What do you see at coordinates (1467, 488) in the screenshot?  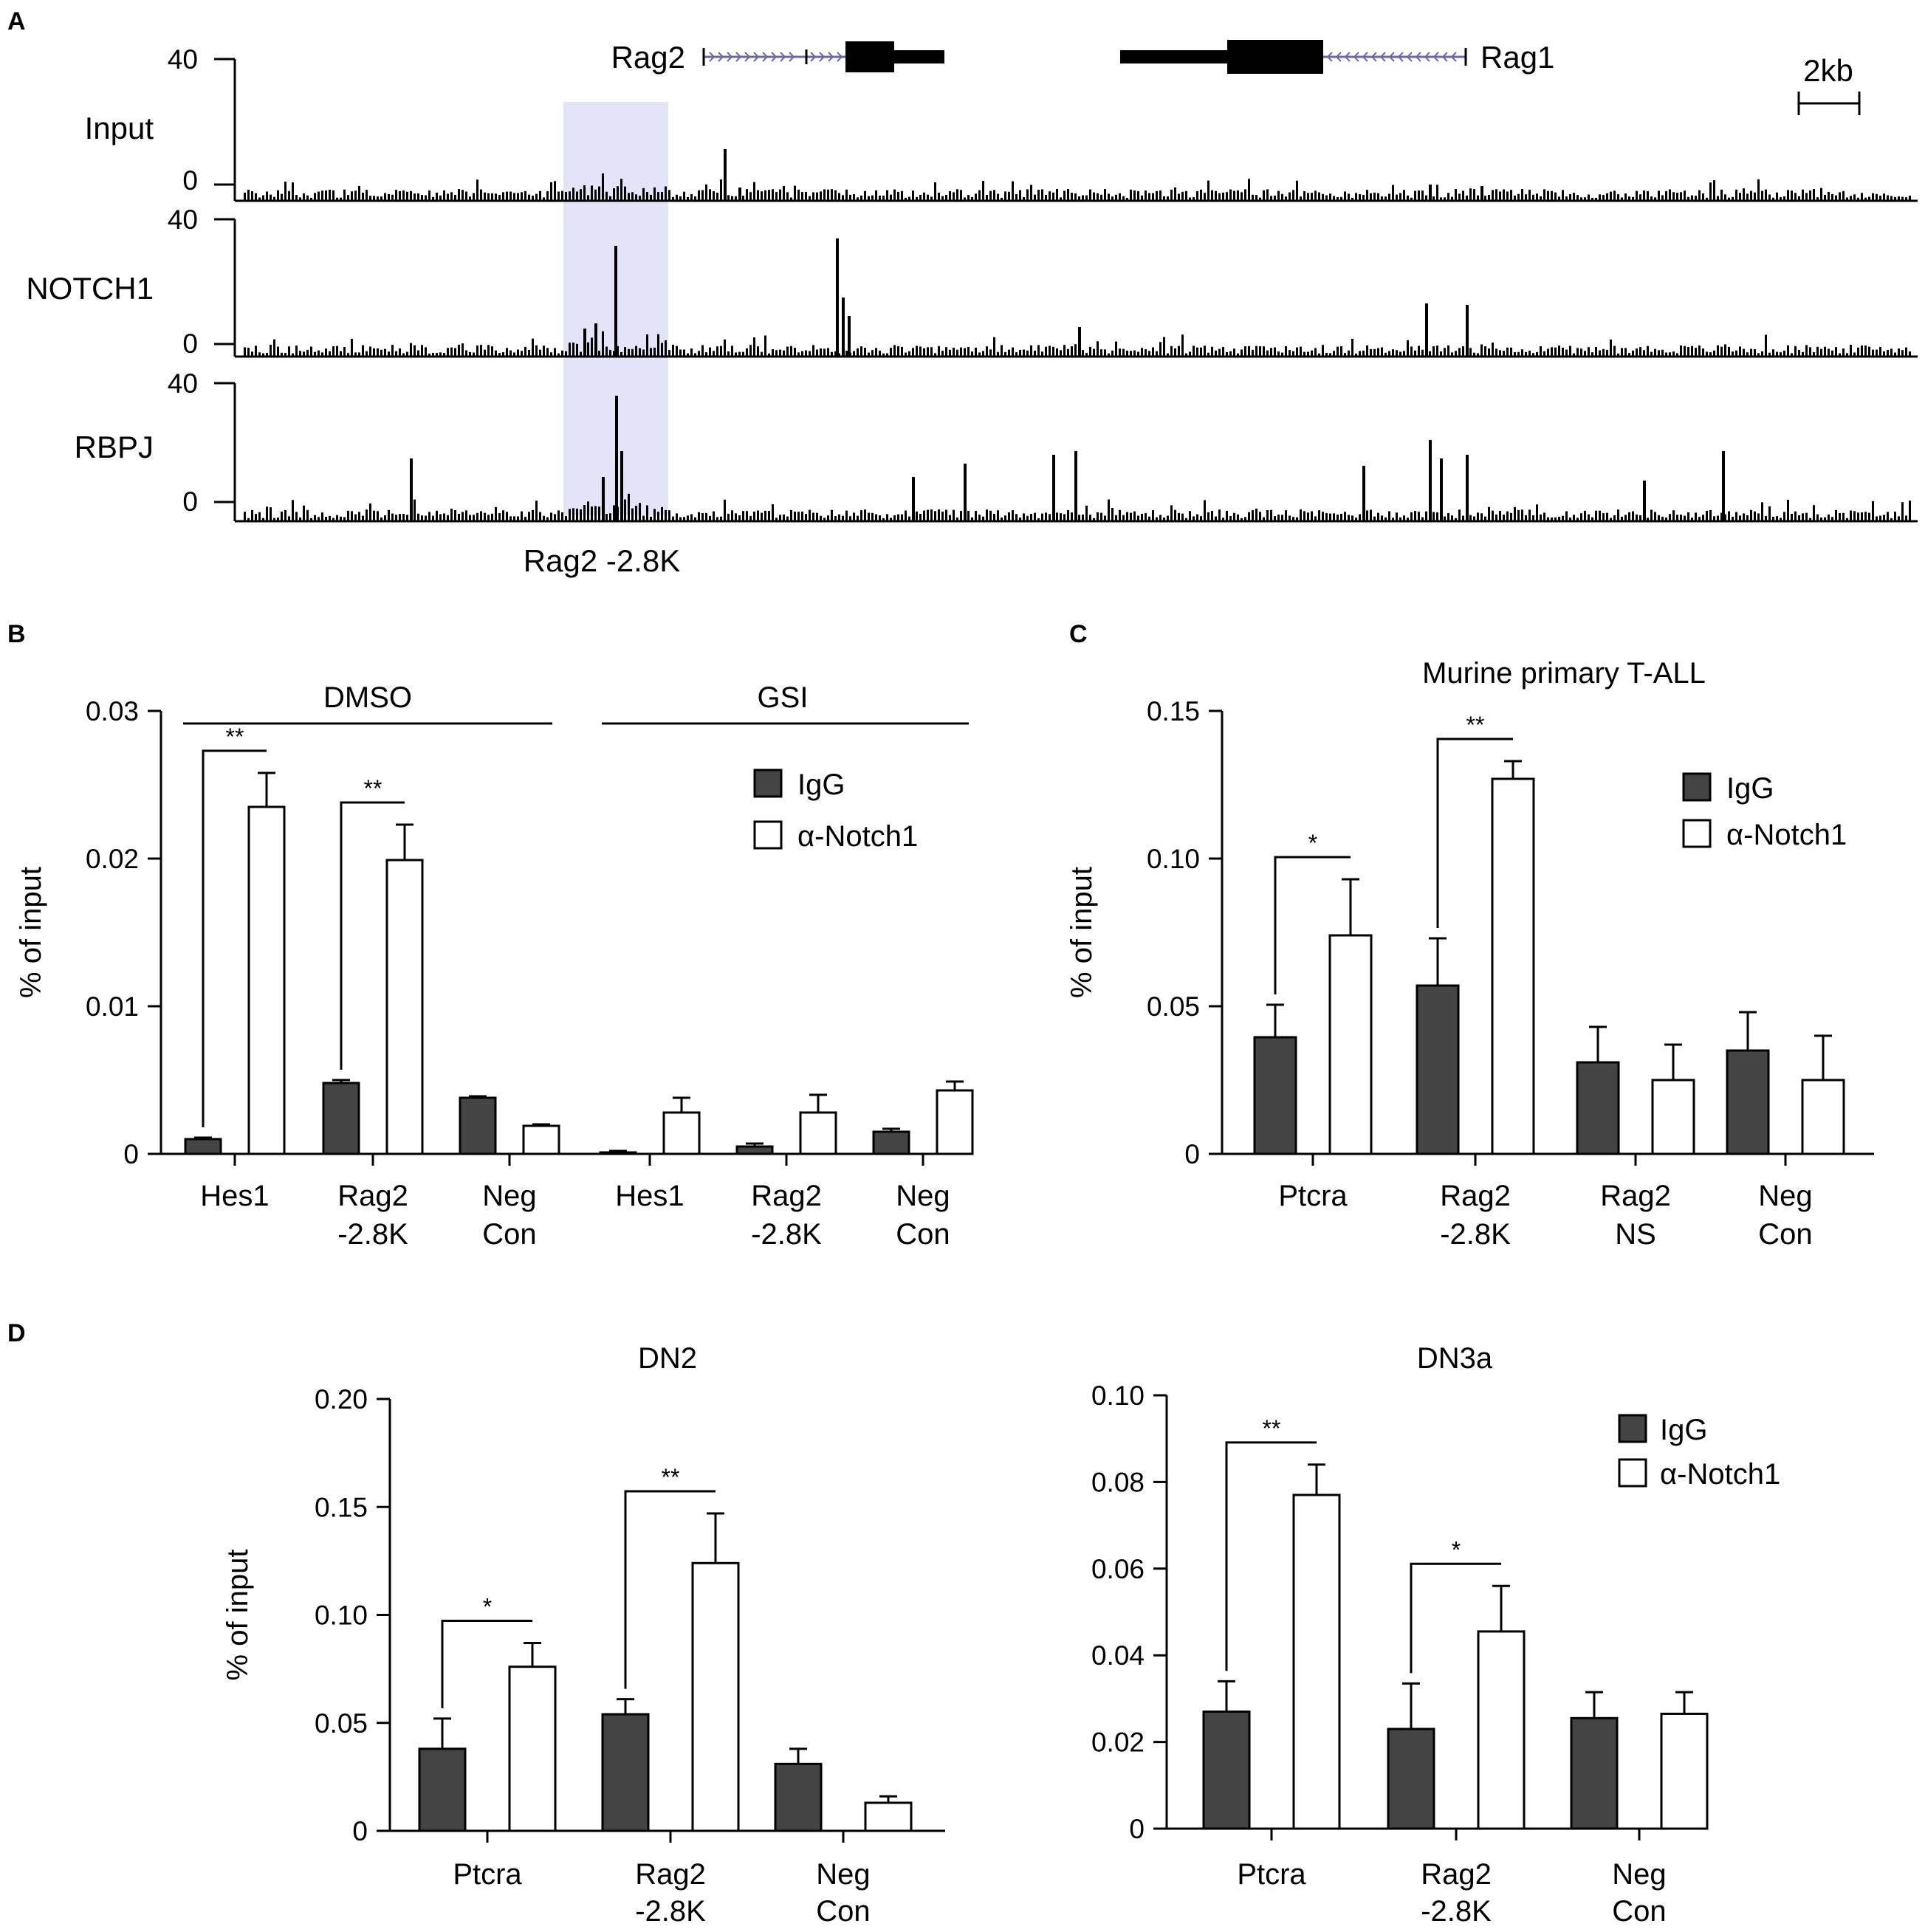 I see `coverage-peak` at bounding box center [1467, 488].